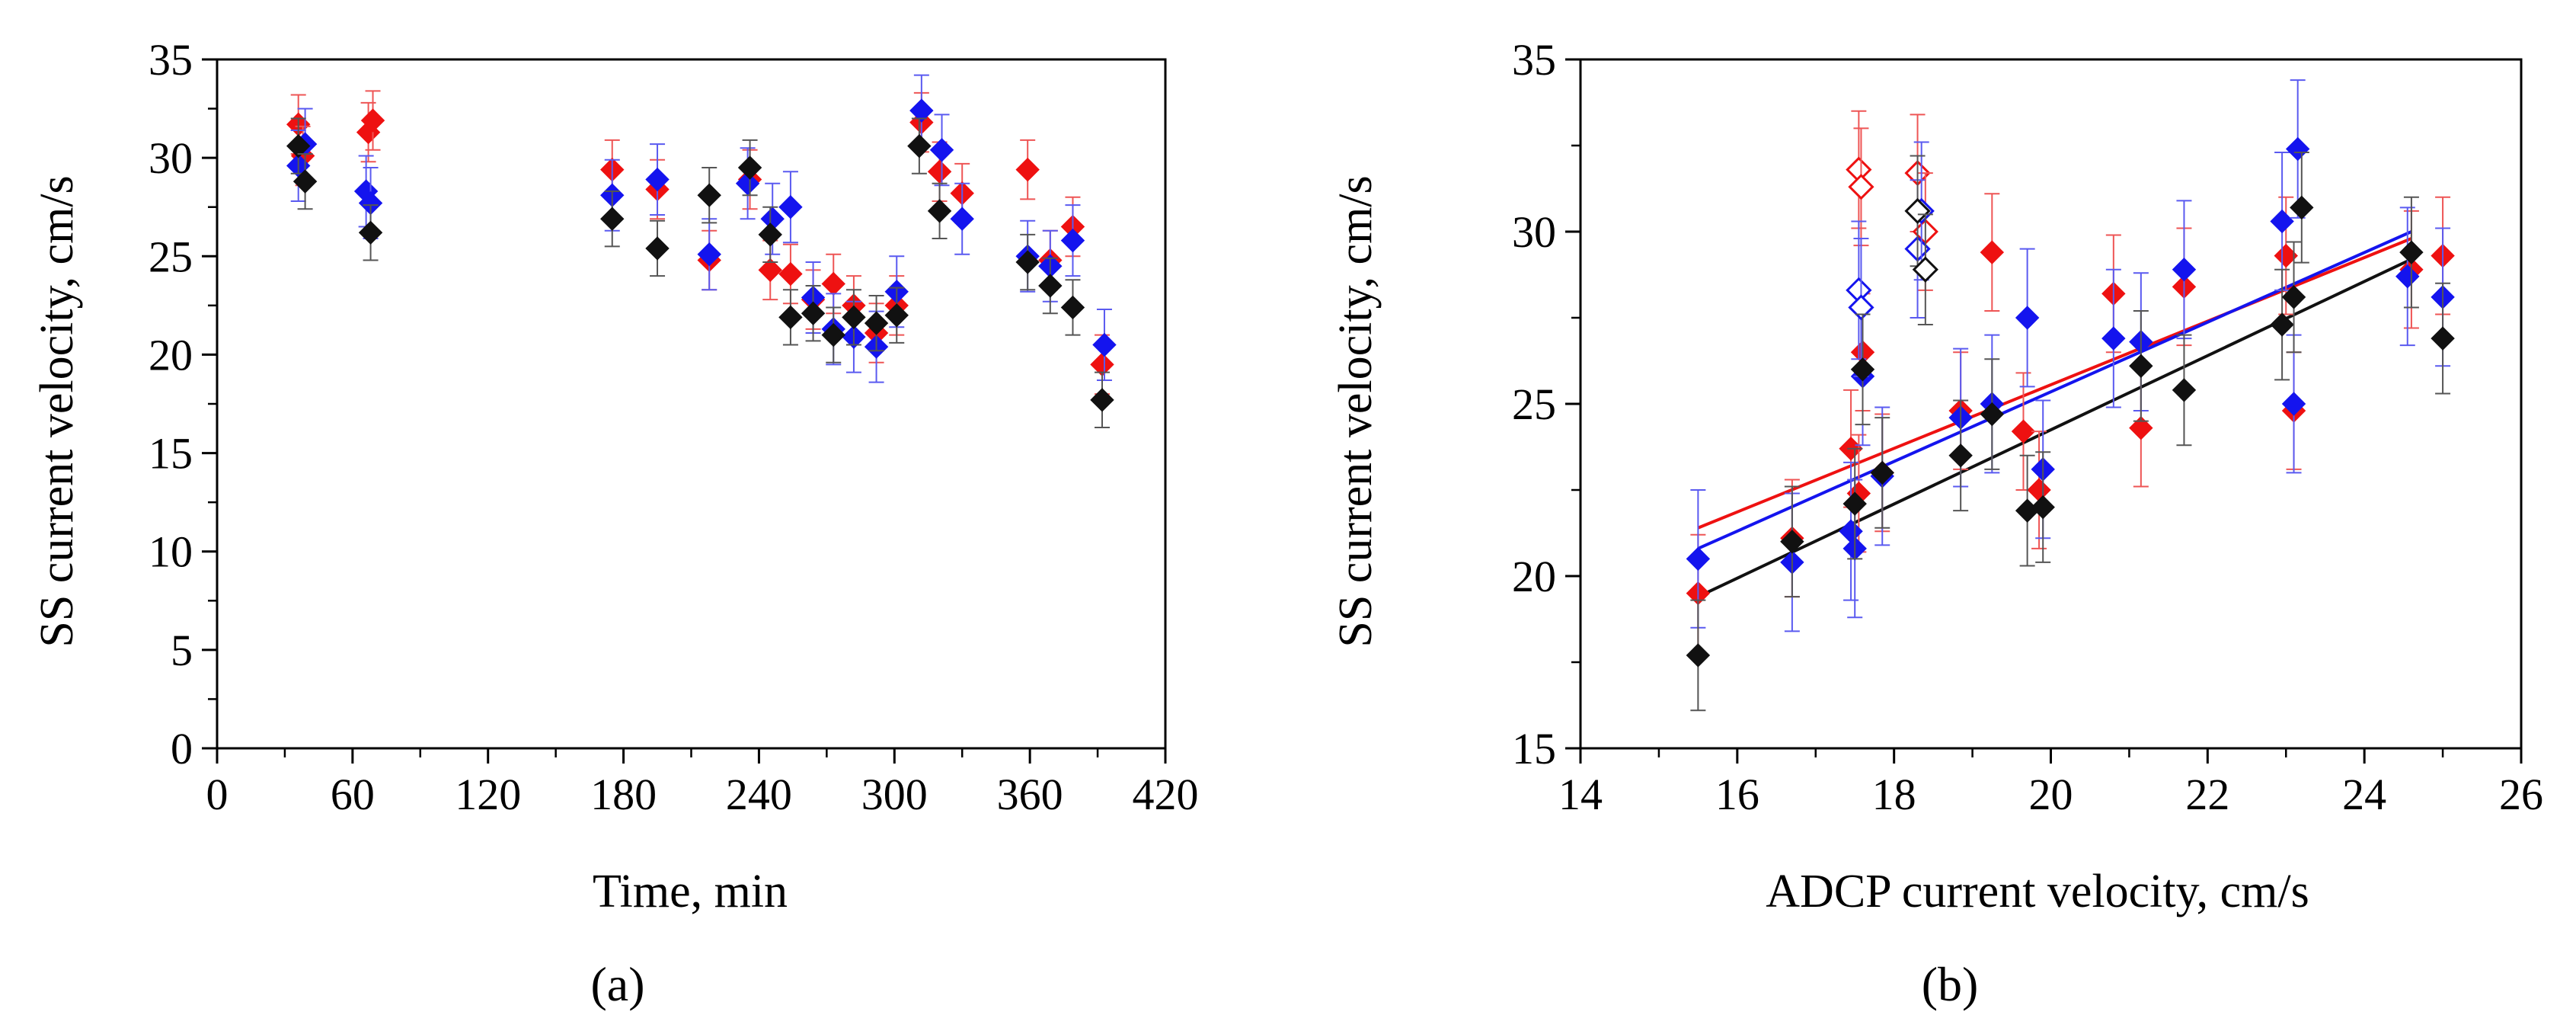 This screenshot has width=2576, height=1031. I want to click on panel-b-ytick-label: 35, so click(1534, 60).